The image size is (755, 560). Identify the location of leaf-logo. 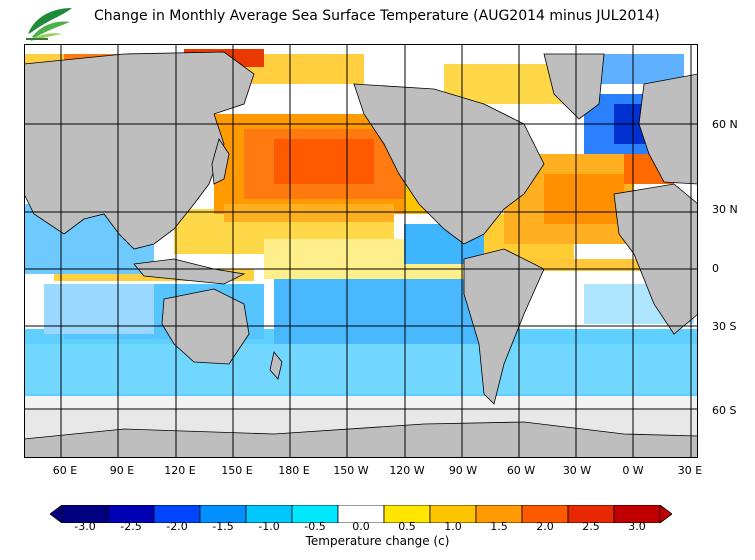
(49, 24).